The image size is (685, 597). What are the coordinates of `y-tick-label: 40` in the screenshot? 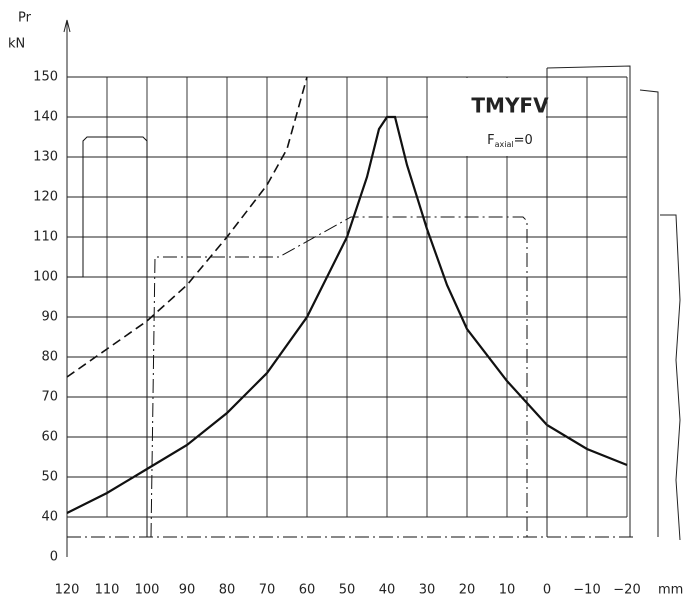 It's located at (49, 517).